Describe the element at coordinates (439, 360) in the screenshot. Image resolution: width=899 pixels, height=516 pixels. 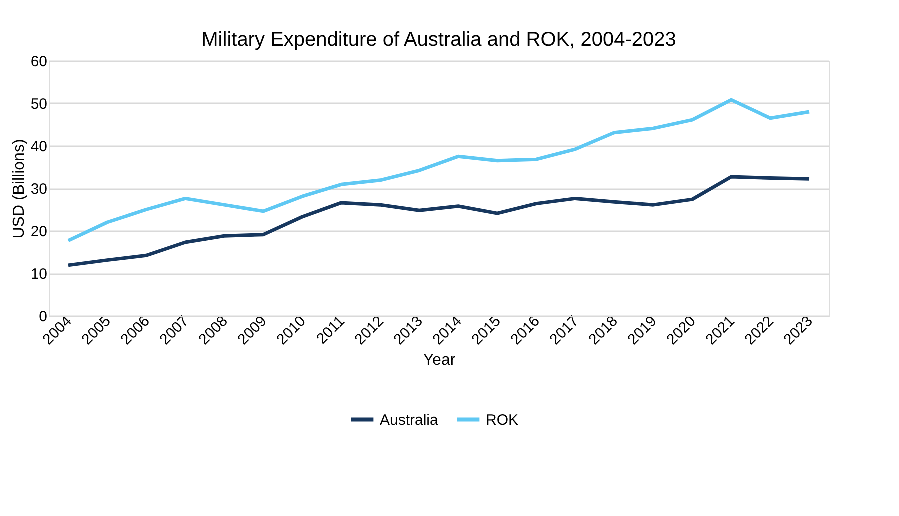
I see `x-axis-title: Year` at that location.